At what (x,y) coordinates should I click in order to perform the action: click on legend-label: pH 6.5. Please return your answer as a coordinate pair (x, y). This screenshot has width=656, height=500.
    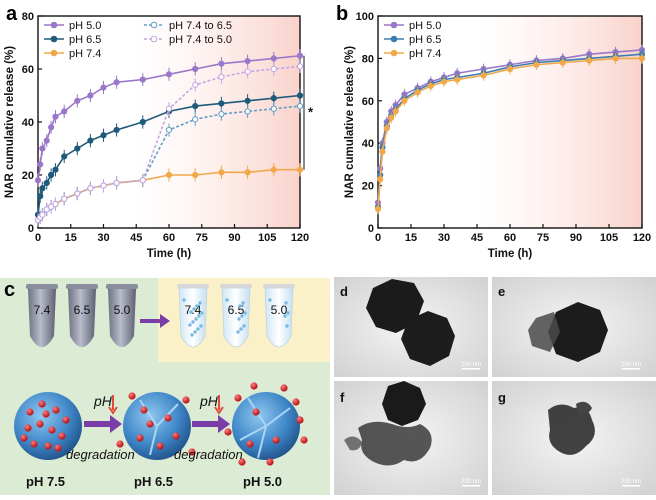
    Looking at the image, I should click on (425, 40).